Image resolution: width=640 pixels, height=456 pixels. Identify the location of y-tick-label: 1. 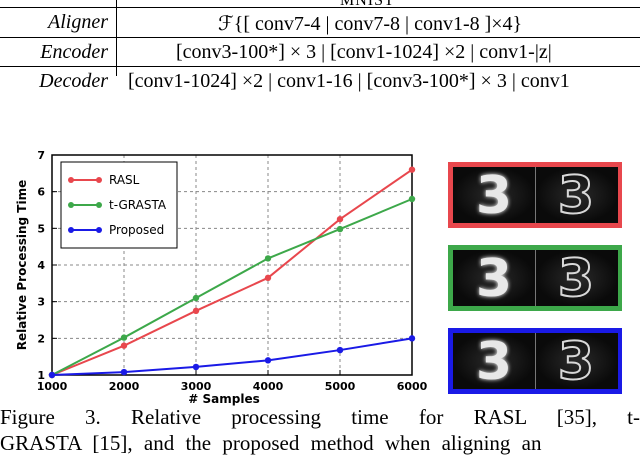
(41, 375).